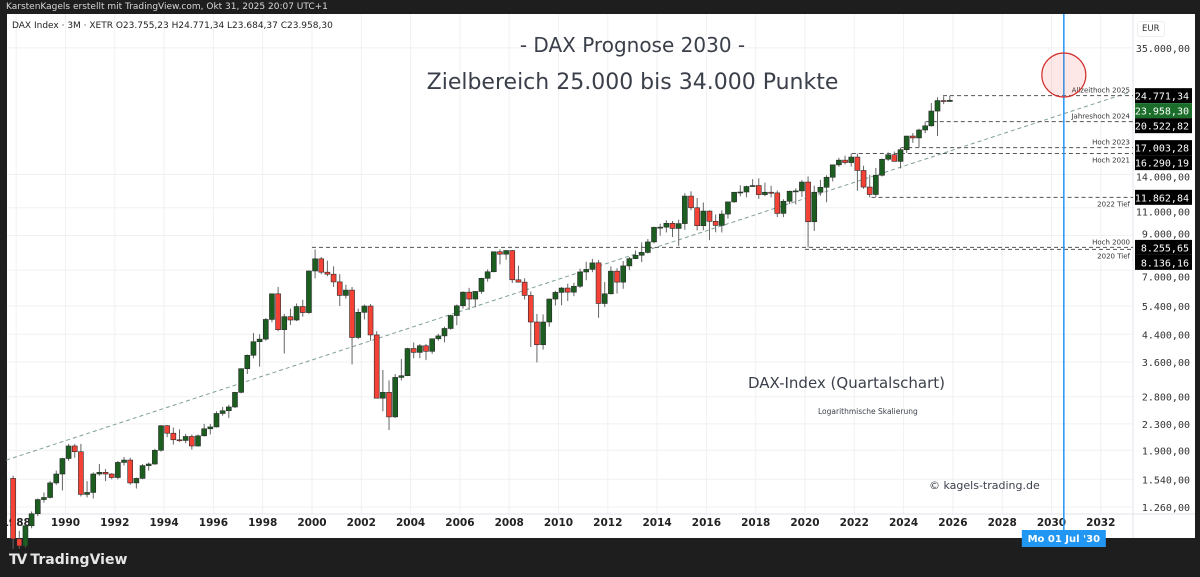  I want to click on level-label: Hoch 2021, so click(1111, 161).